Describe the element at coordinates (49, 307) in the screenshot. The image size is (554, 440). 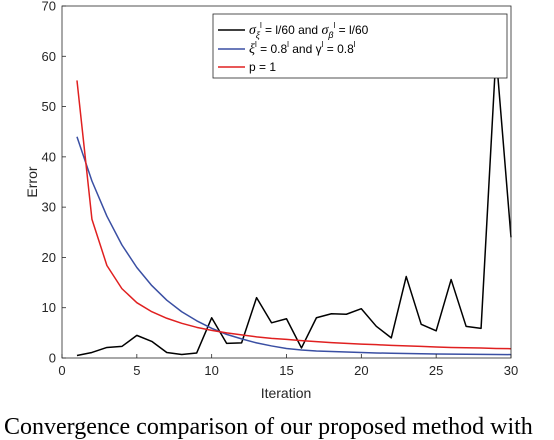
I see `y-tick-label: 10` at that location.